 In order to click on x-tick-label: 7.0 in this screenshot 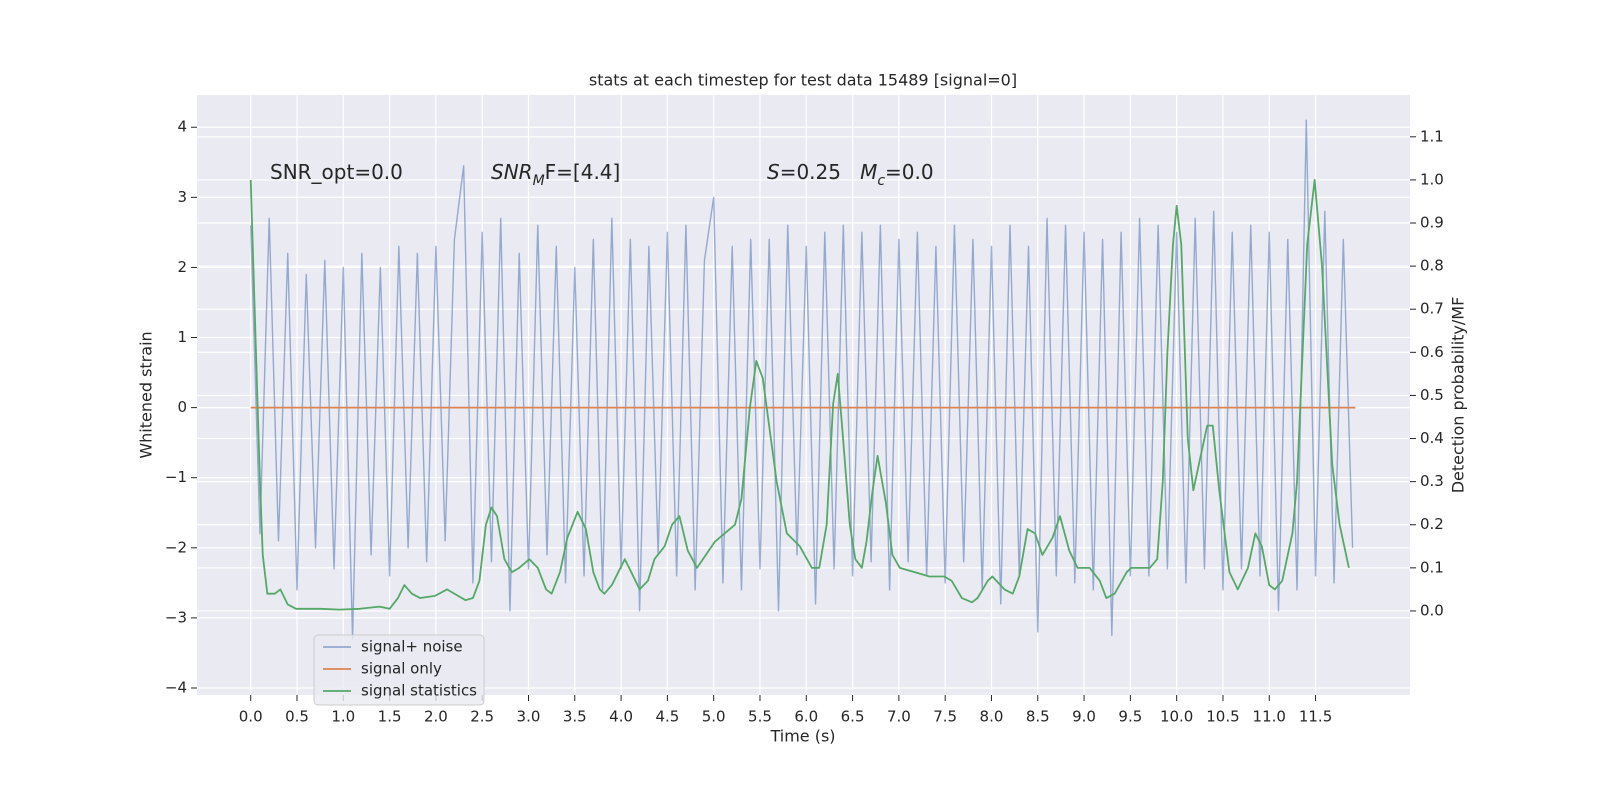, I will do `click(899, 717)`.